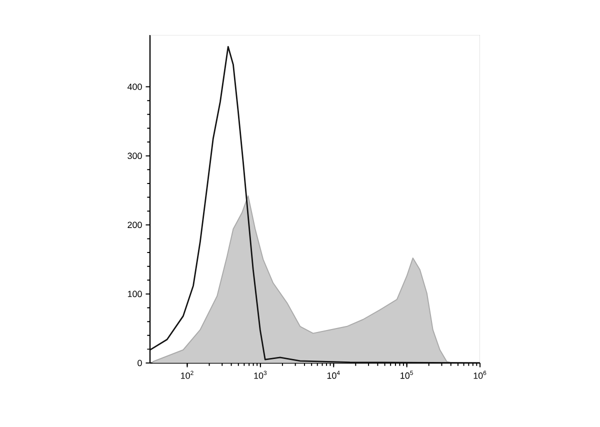 The image size is (600, 427). I want to click on x-tick-label: 10$^{5}$, so click(406, 374).